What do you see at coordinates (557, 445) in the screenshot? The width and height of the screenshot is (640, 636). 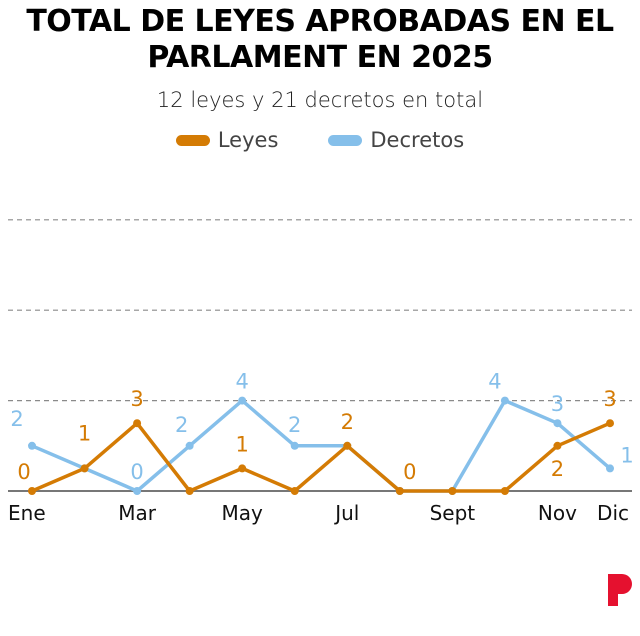 I see `point-leyes-nov` at bounding box center [557, 445].